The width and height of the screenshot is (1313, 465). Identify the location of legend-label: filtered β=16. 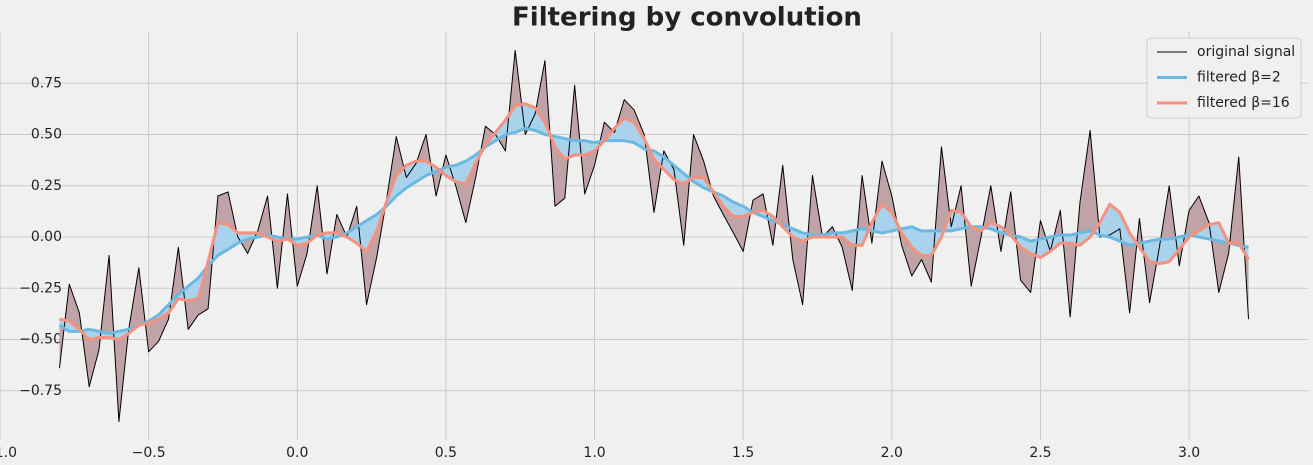
(1243, 103).